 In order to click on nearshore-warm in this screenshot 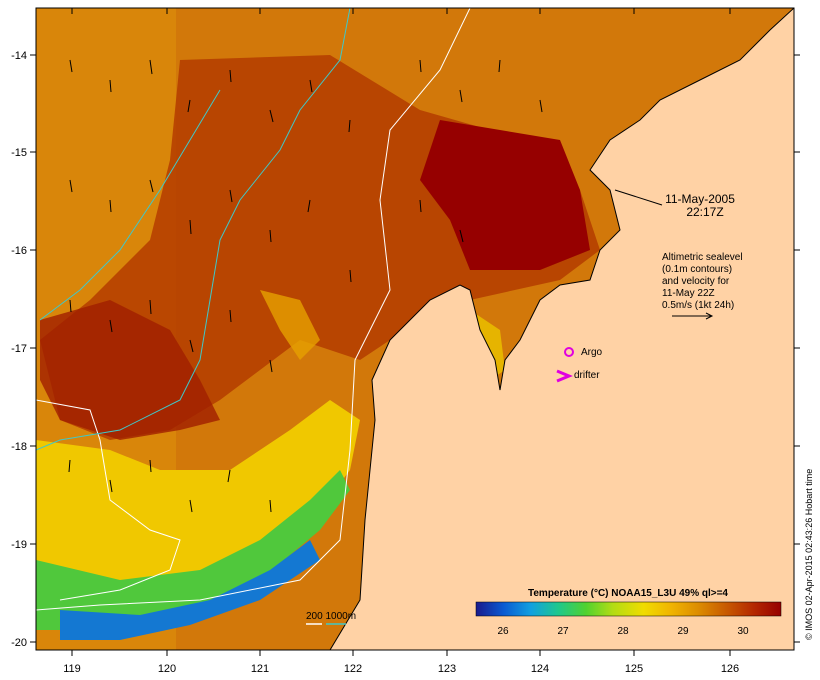, I will do `click(290, 325)`.